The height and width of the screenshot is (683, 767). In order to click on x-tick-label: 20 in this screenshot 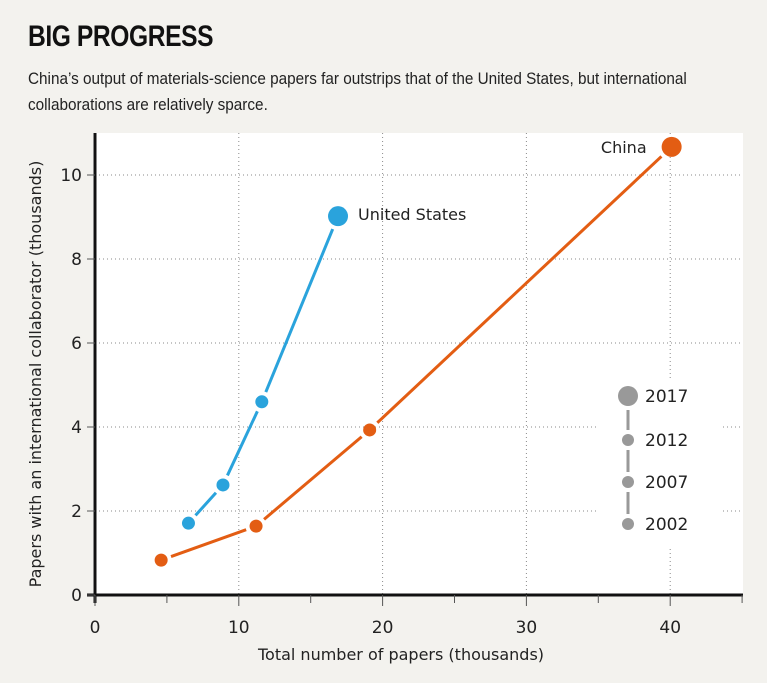, I will do `click(383, 628)`.